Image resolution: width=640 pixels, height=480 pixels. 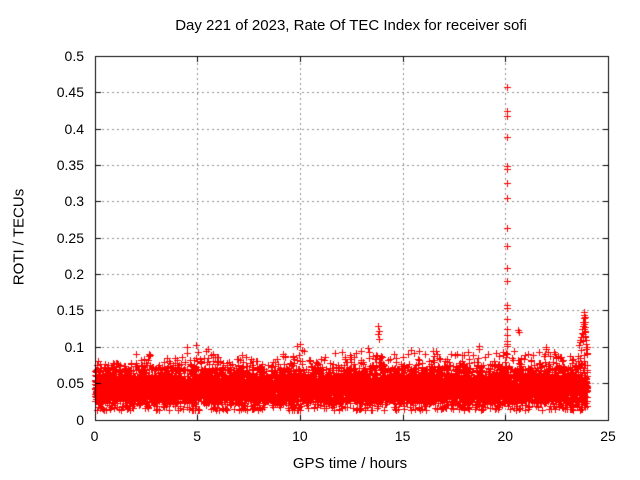 What do you see at coordinates (70, 92) in the screenshot?
I see `y-tick-label: 0.45` at bounding box center [70, 92].